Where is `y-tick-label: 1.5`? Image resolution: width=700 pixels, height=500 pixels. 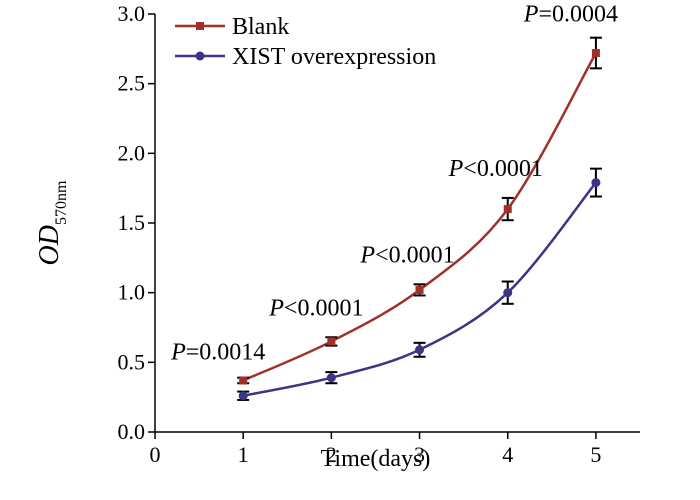 y-tick-label: 1.5 is located at coordinates (132, 222).